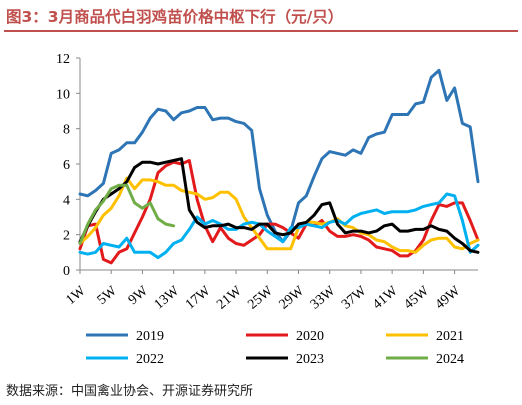  What do you see at coordinates (76, 295) in the screenshot?
I see `x-tick-label: 1W` at bounding box center [76, 295].